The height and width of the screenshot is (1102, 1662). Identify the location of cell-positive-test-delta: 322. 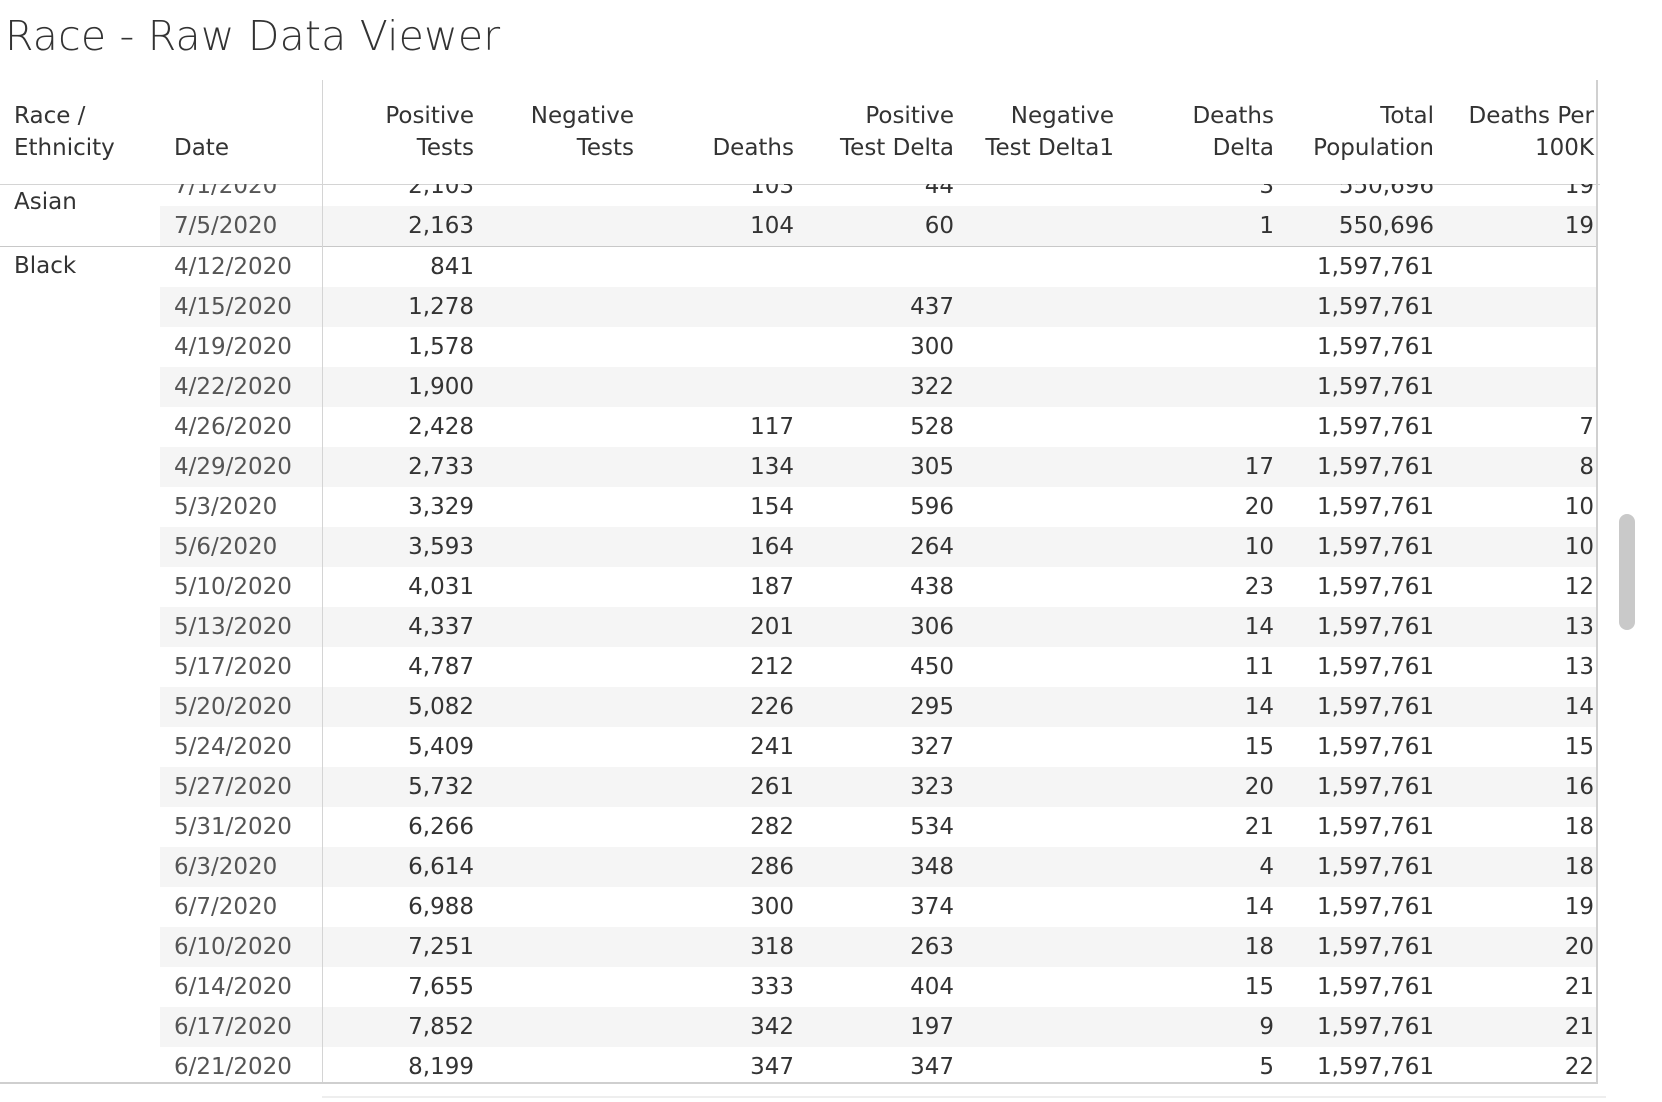
(932, 387).